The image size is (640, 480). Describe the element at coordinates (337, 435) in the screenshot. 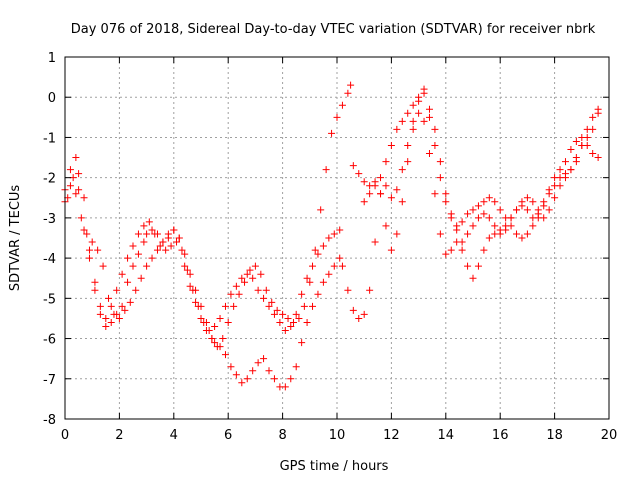

I see `x-tick-label: 10` at that location.